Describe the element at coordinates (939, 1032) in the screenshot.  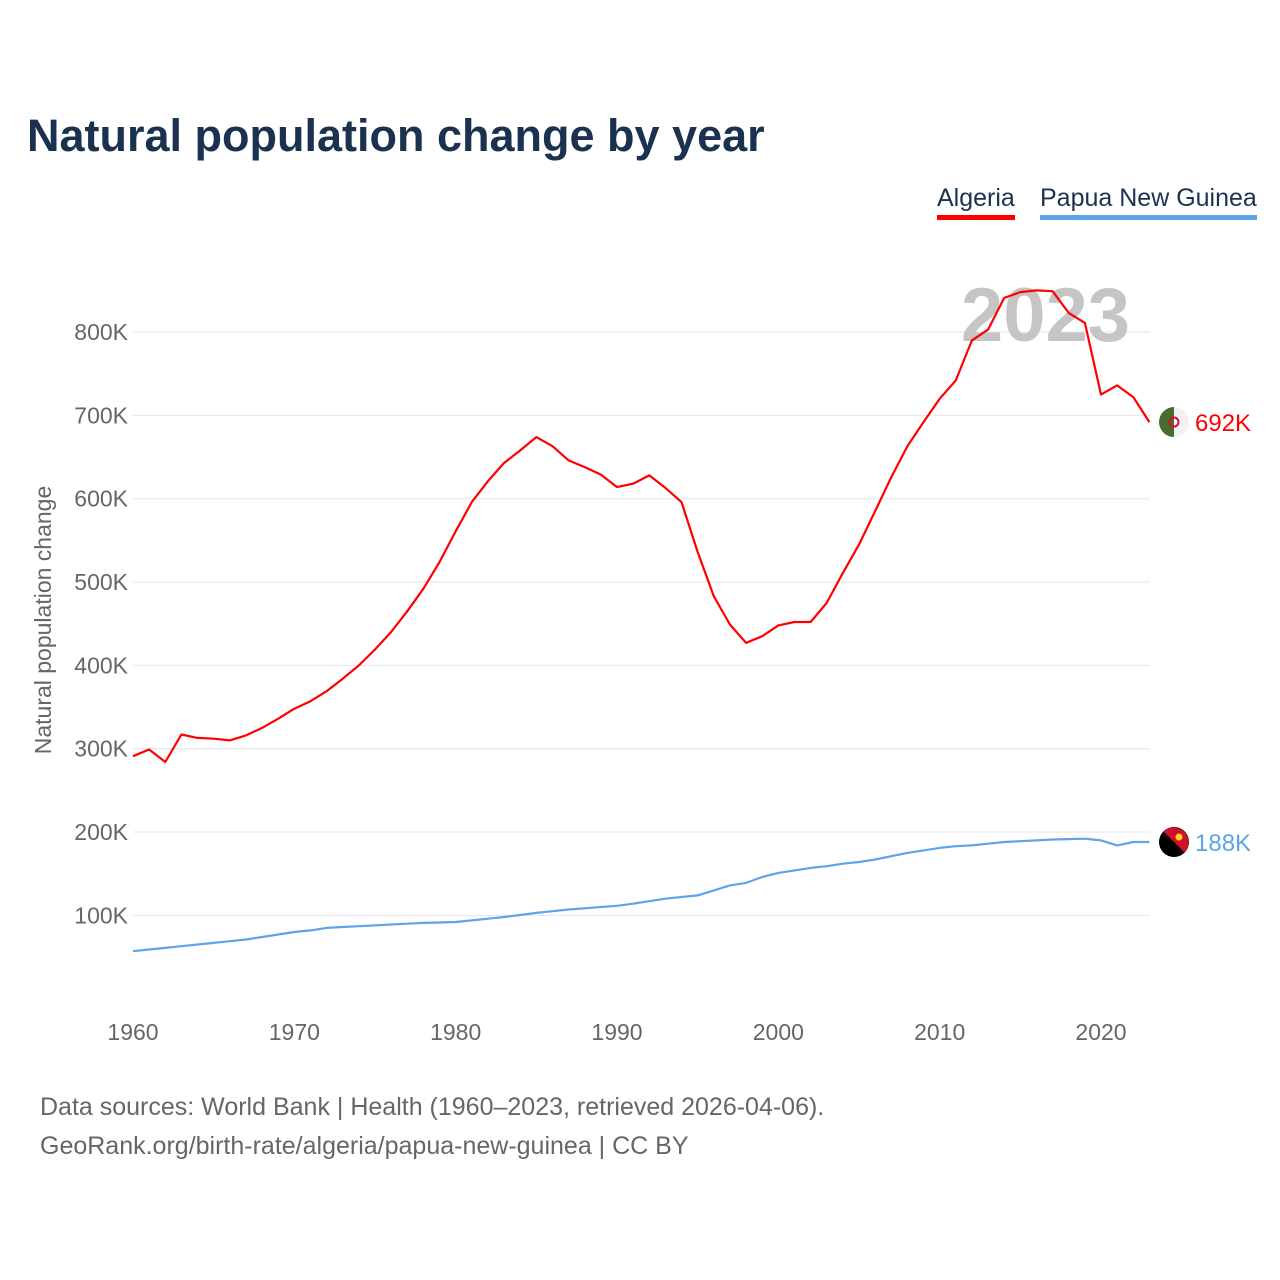
I see `x-tick-label: 2010` at that location.